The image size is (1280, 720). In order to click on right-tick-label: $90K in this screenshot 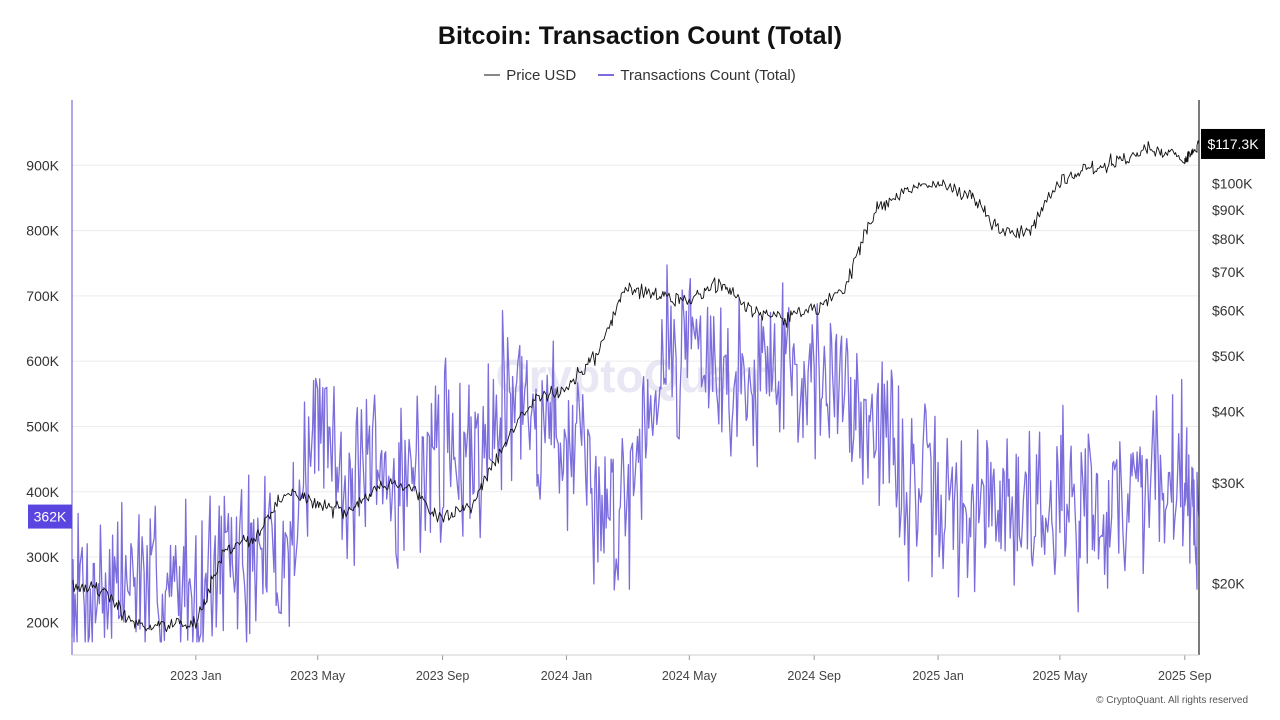, I will do `click(1228, 210)`.